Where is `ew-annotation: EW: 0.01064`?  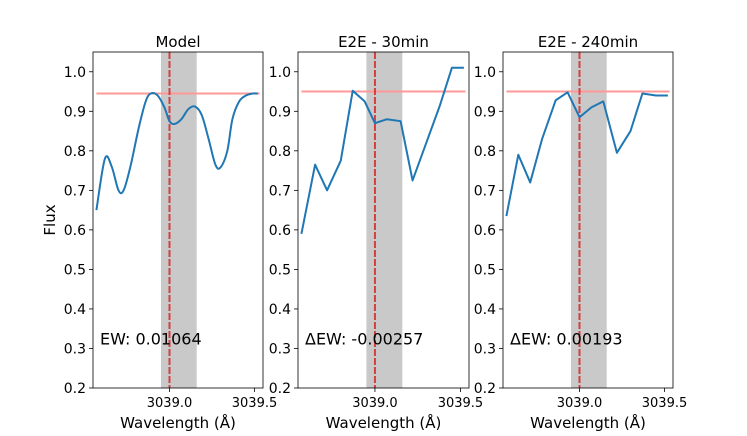
ew-annotation: EW: 0.01064 is located at coordinates (151, 339).